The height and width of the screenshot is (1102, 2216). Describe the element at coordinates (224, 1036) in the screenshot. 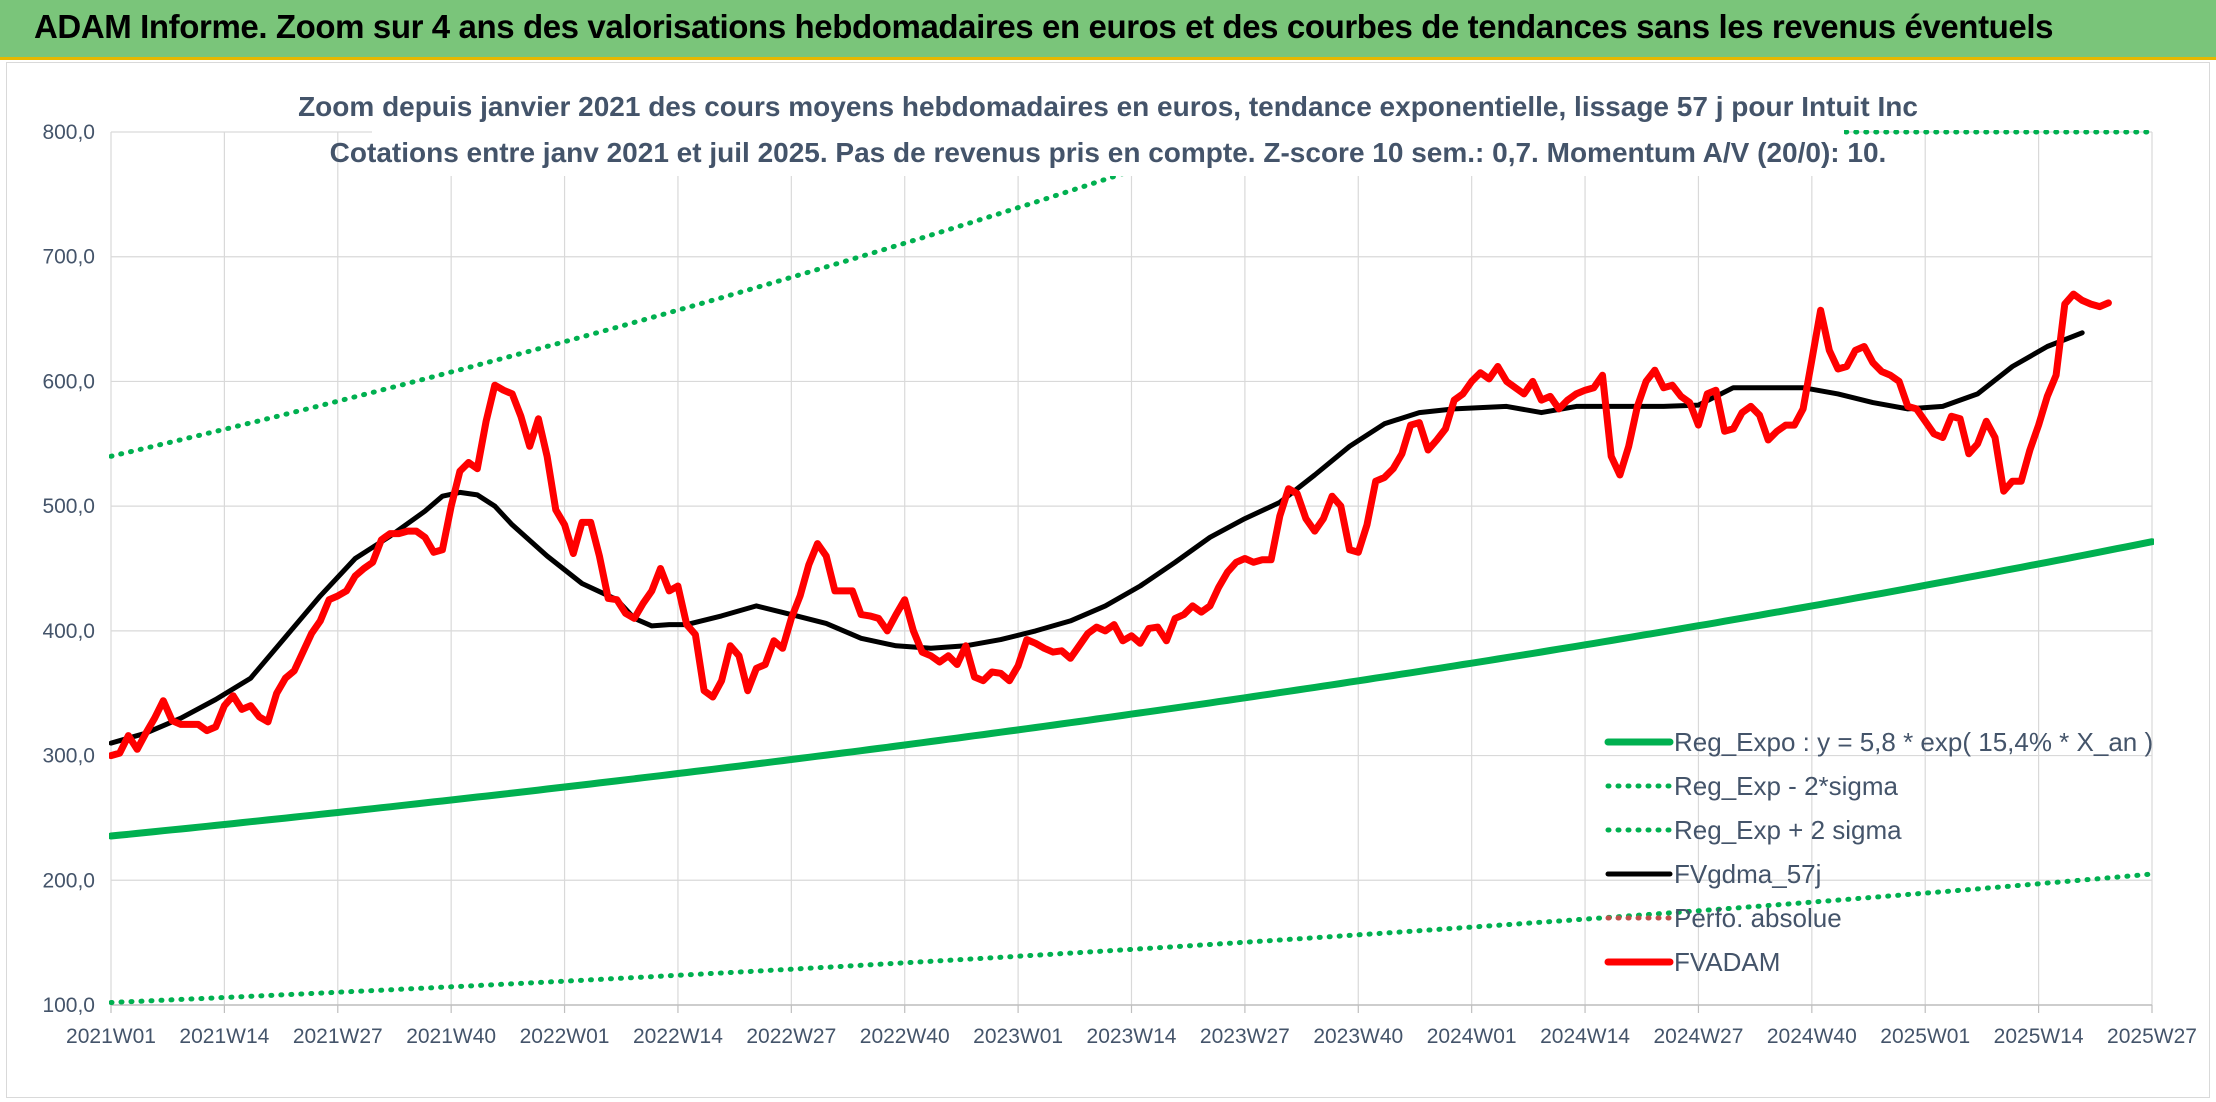

I see `x-tick-label: 2021W14` at that location.